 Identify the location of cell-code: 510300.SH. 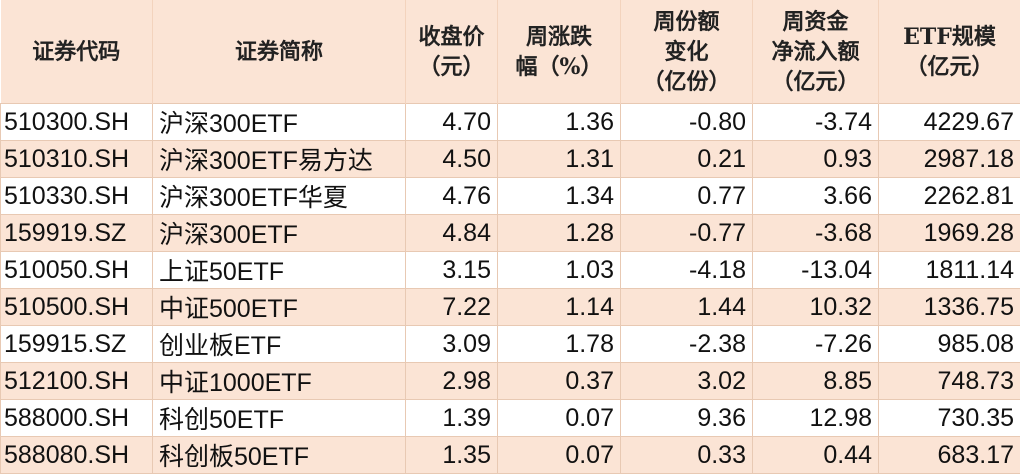
(77, 122).